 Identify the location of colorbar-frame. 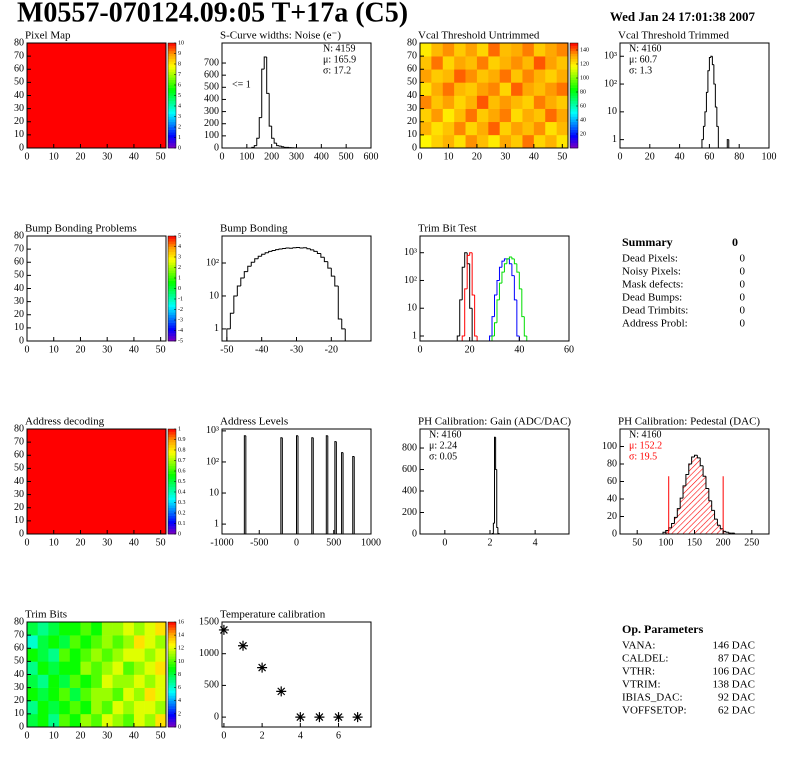
(574, 95).